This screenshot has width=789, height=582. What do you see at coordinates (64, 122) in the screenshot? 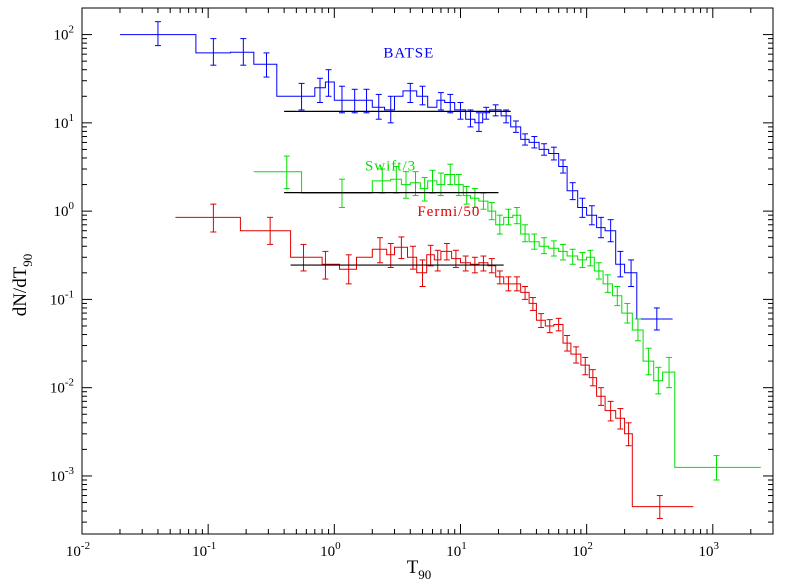
I see `y-tick-label: 10¹` at bounding box center [64, 122].